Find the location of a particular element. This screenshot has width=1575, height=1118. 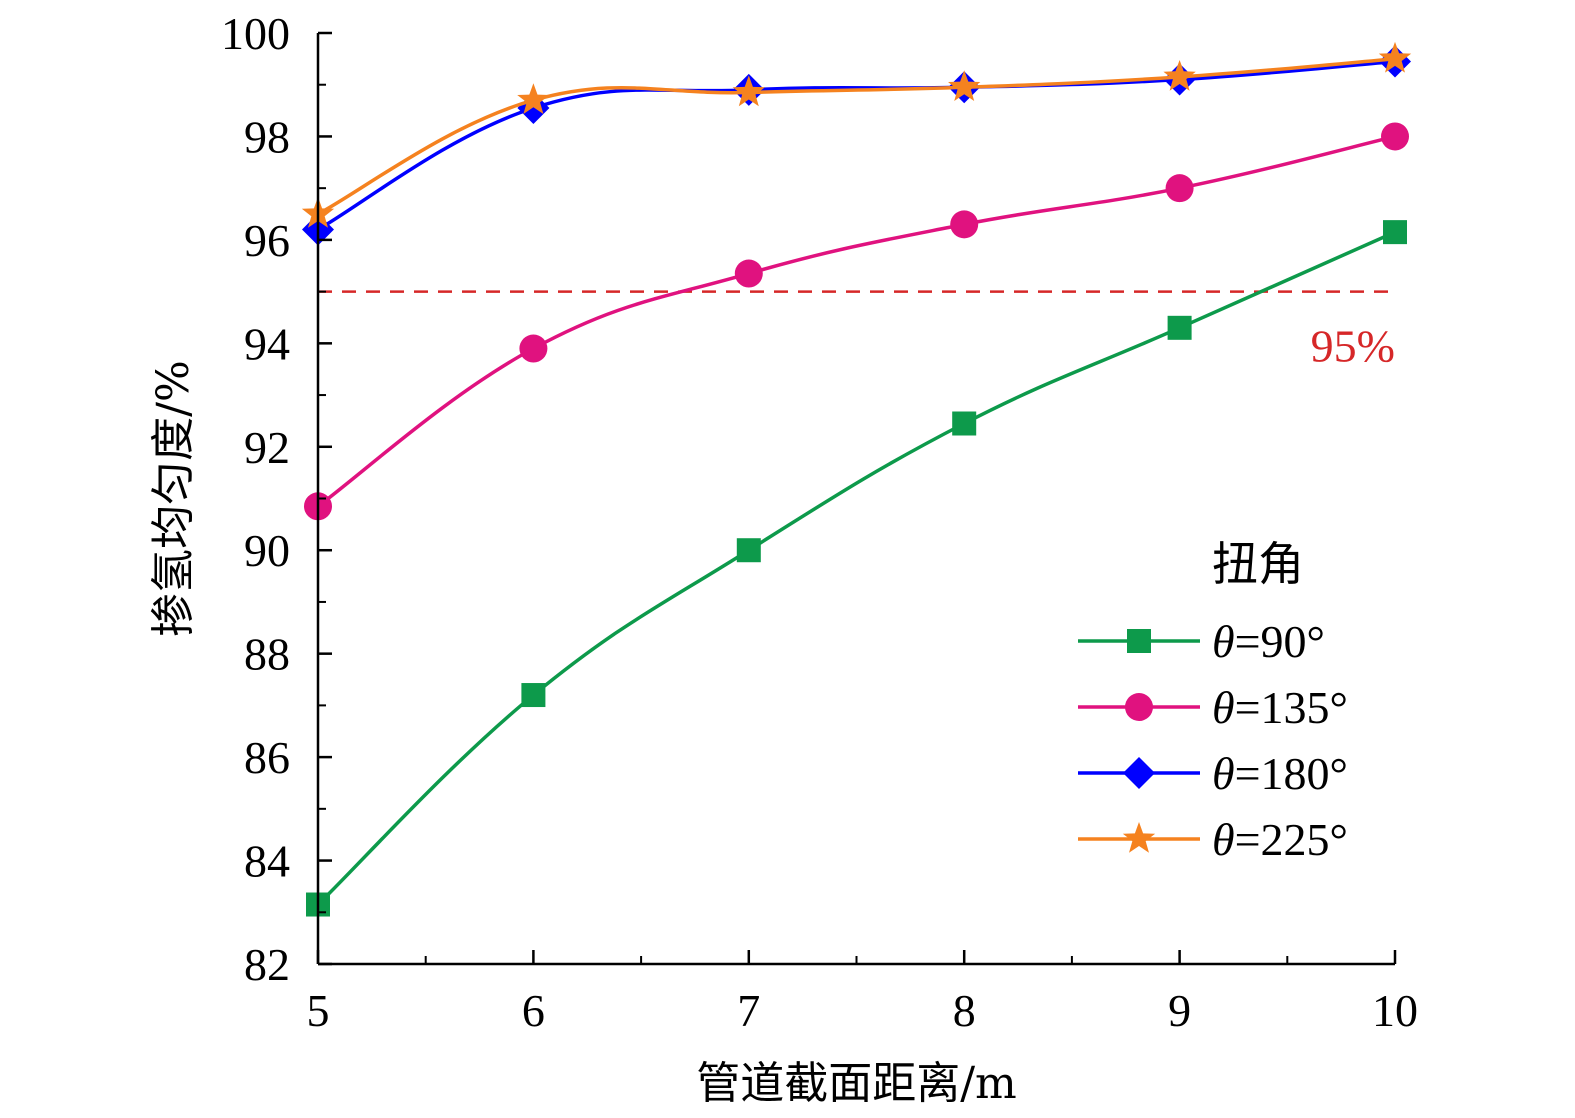

reference-line-label: 95% is located at coordinates (1353, 346).